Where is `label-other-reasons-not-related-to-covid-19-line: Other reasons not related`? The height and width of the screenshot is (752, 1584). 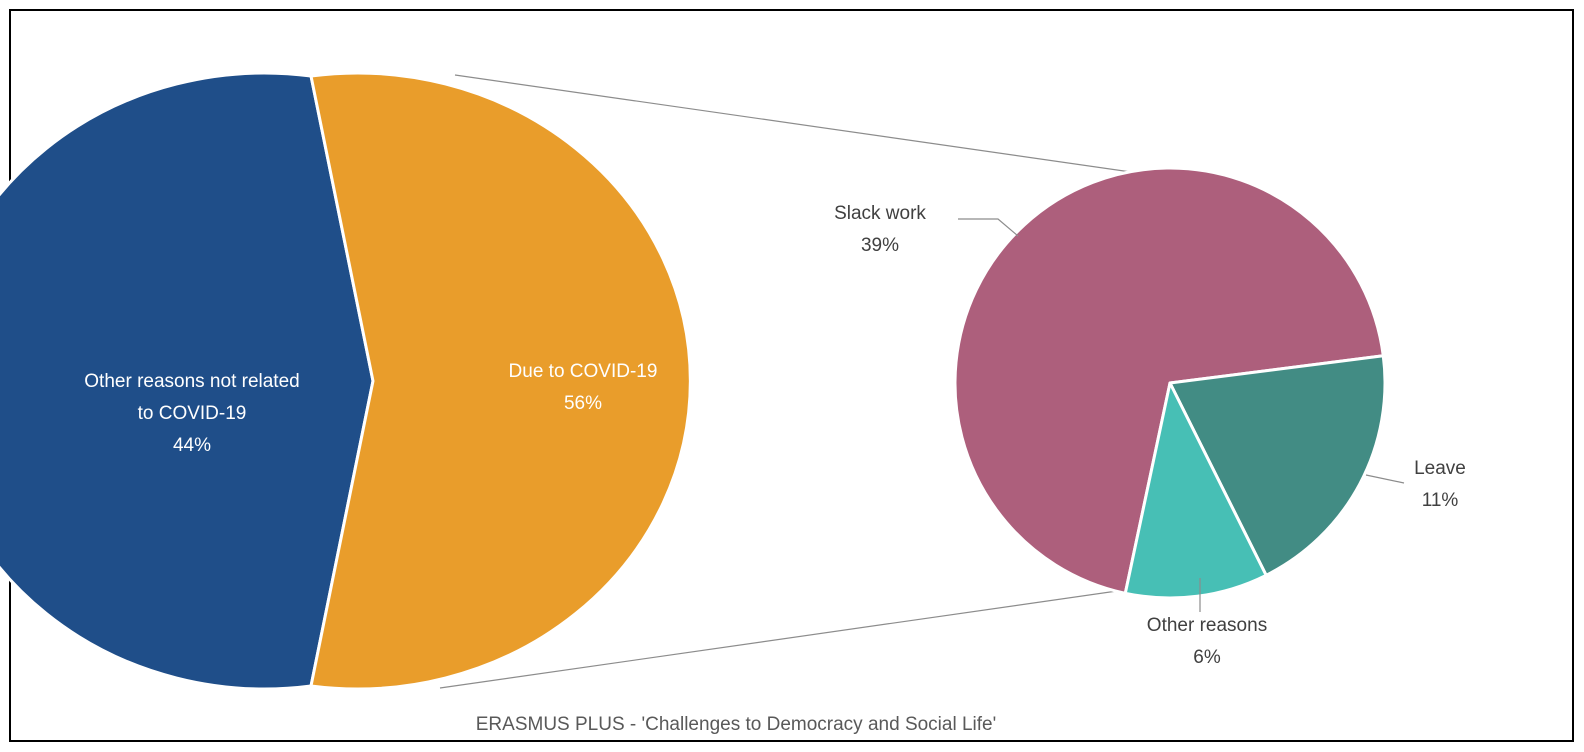 label-other-reasons-not-related-to-covid-19-line: Other reasons not related is located at coordinates (191, 381).